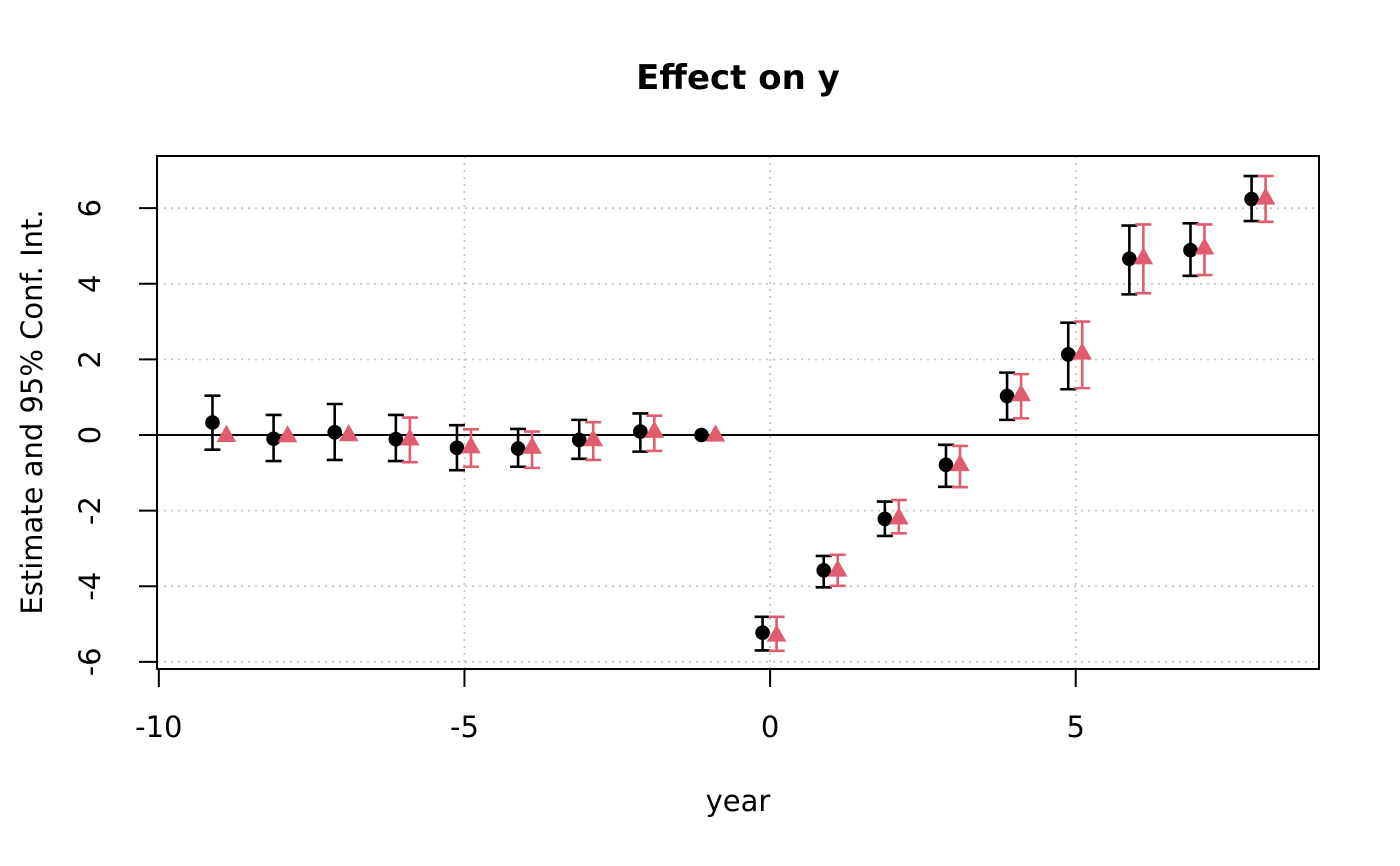 The width and height of the screenshot is (1400, 866). I want to click on y-tick-label: -4, so click(90, 586).